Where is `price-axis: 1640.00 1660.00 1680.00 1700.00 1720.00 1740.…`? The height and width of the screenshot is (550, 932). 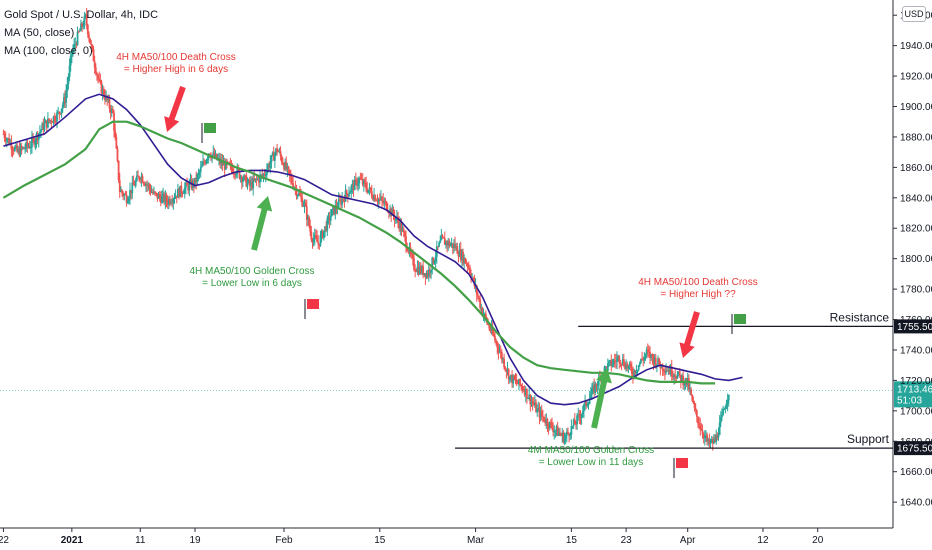 price-axis: 1640.00 1660.00 1680.00 1700.00 1720.00 1740.… is located at coordinates (912, 260).